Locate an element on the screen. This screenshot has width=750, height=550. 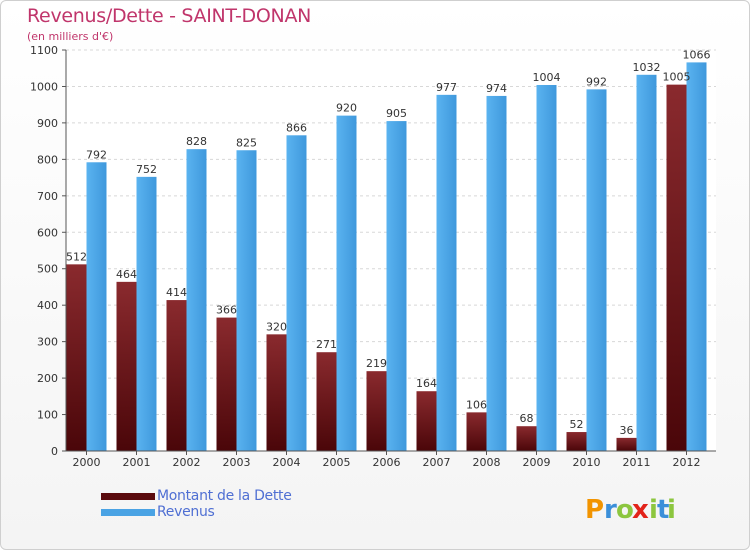
data-label-dette-2002: 414 is located at coordinates (176, 292).